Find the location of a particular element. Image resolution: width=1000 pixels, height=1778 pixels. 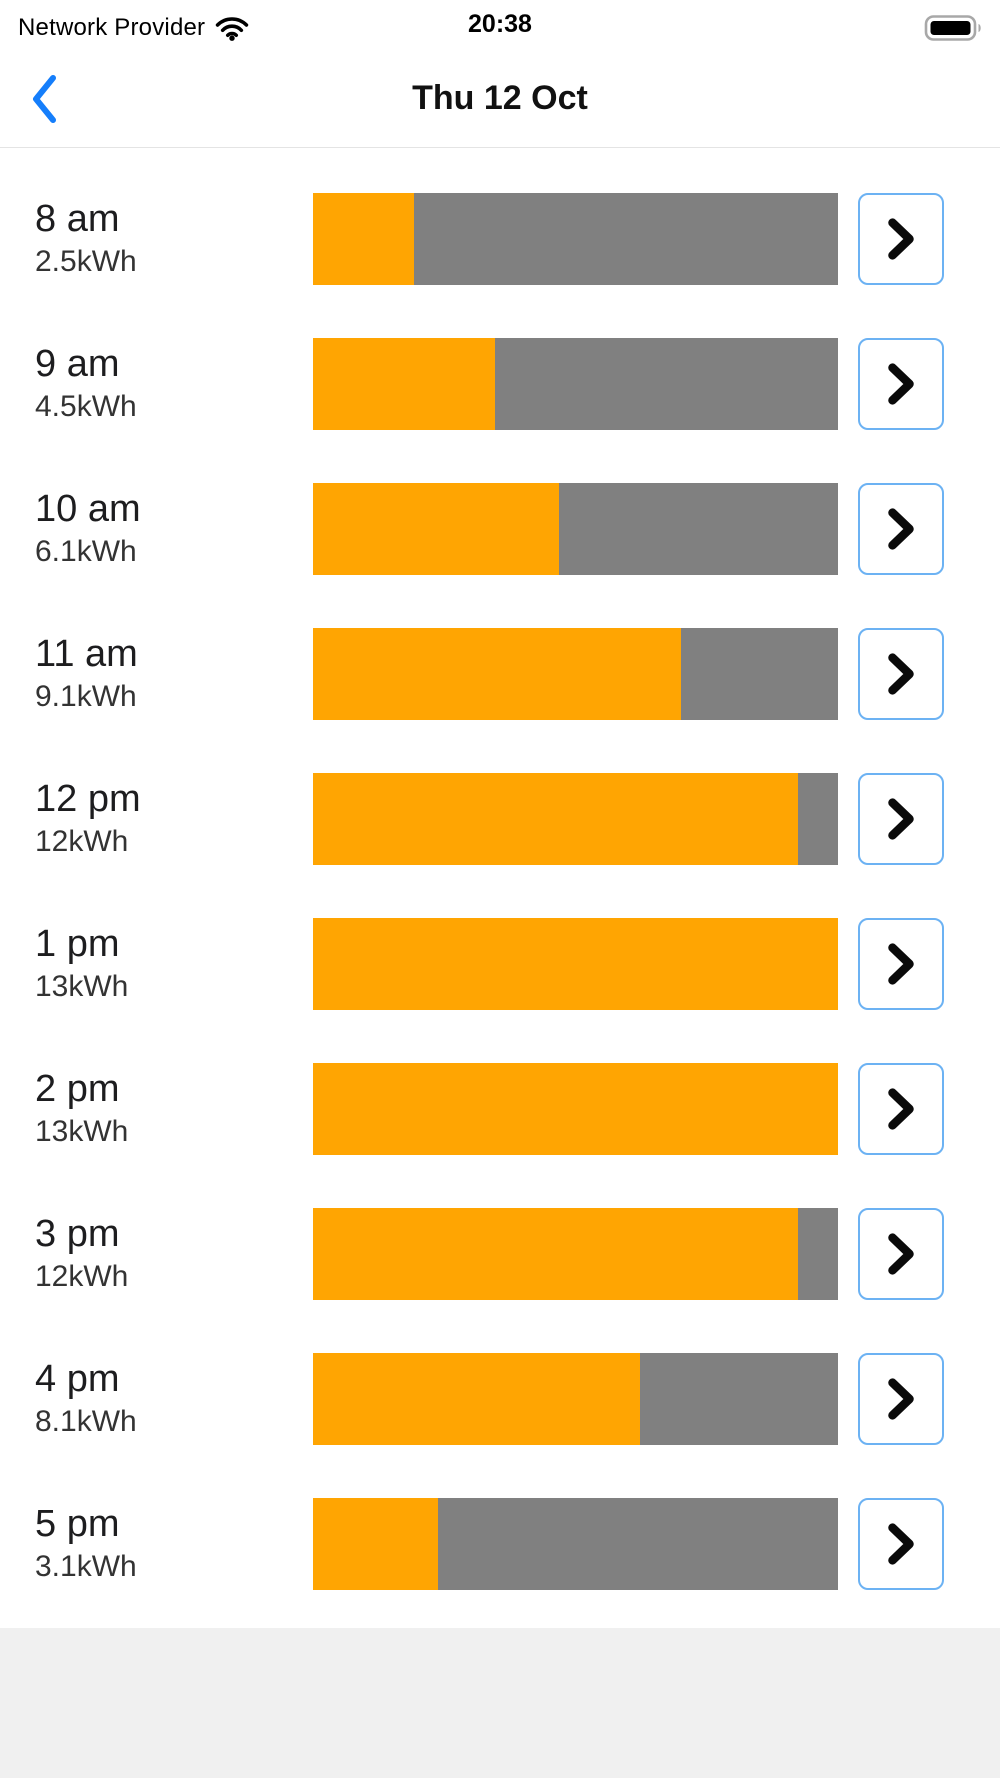

hour-label-block: 10 am 6.1kWh is located at coordinates (174, 529).